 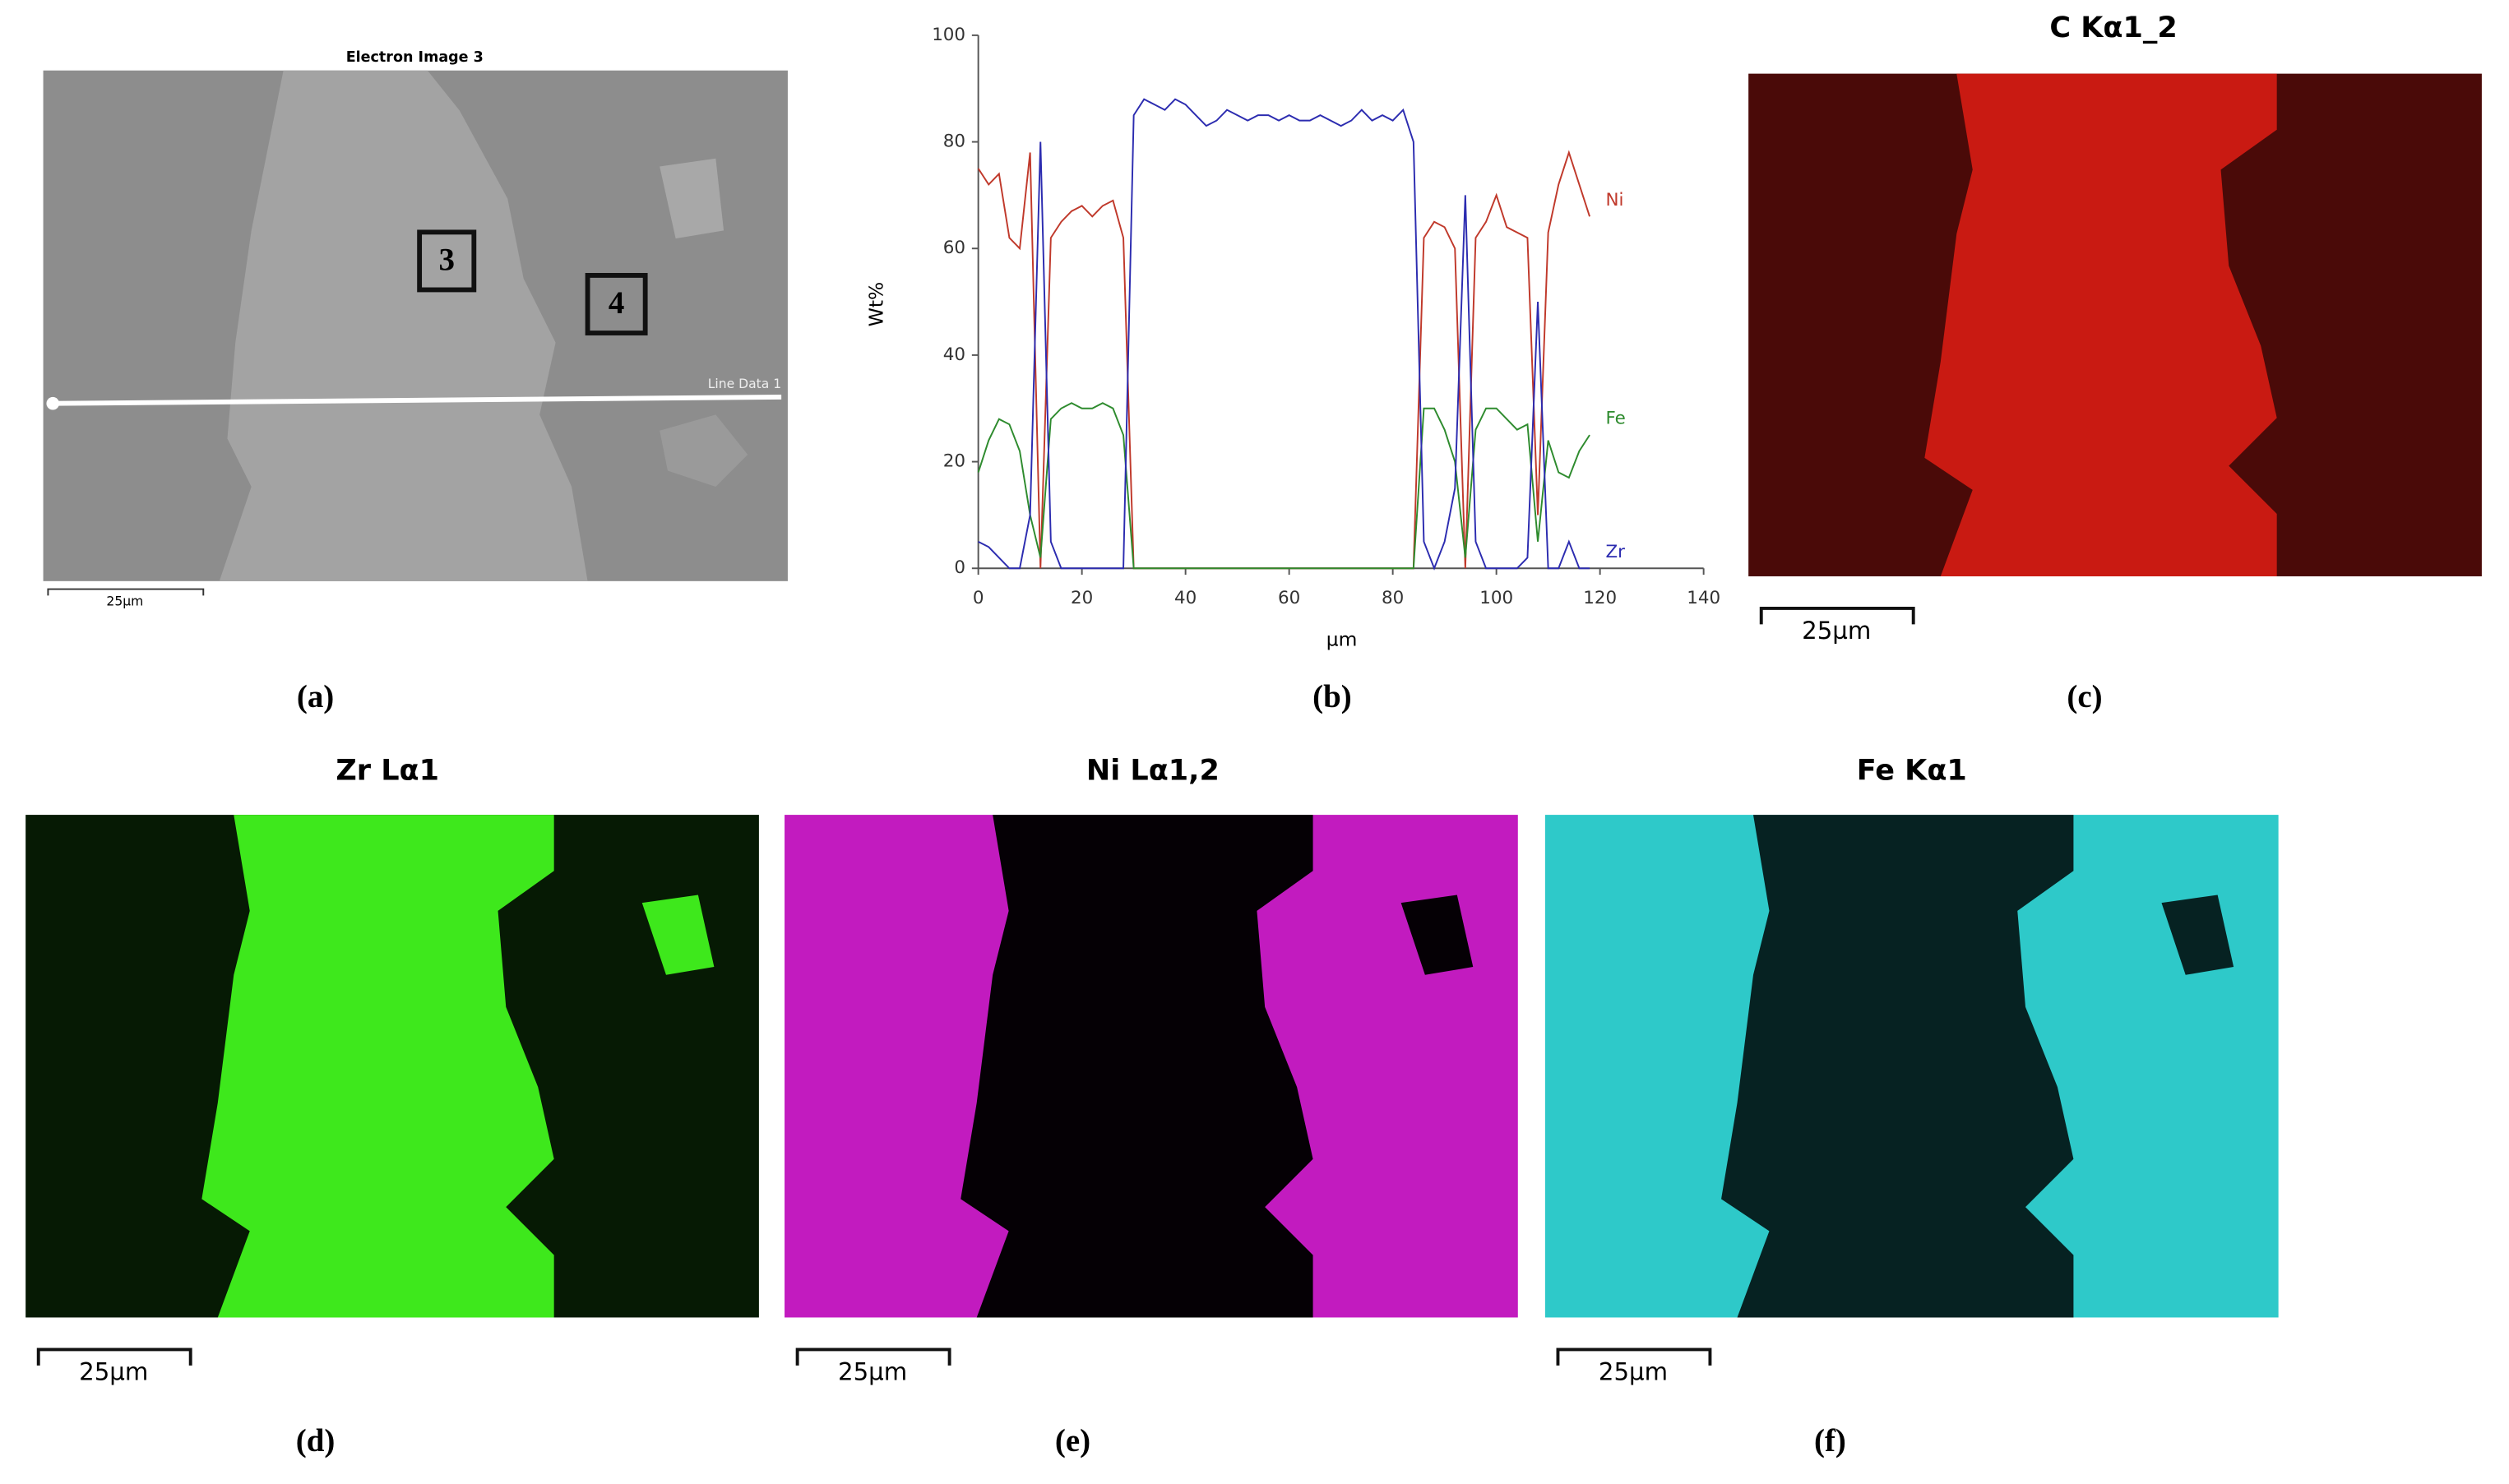 I want to click on y-tick-label: 80, so click(x=954, y=142).